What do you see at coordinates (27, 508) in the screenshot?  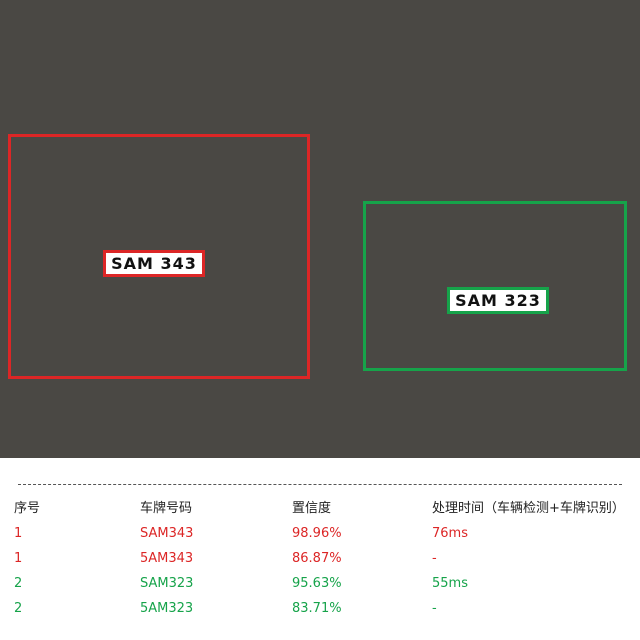 I see `header-index: 序号` at bounding box center [27, 508].